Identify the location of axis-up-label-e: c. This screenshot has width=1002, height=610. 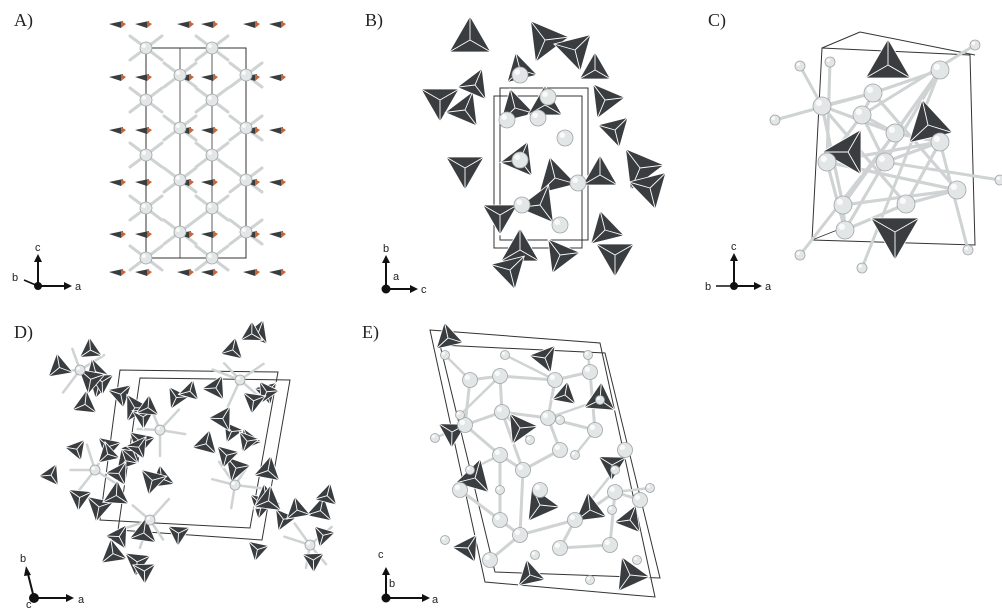
(381, 555).